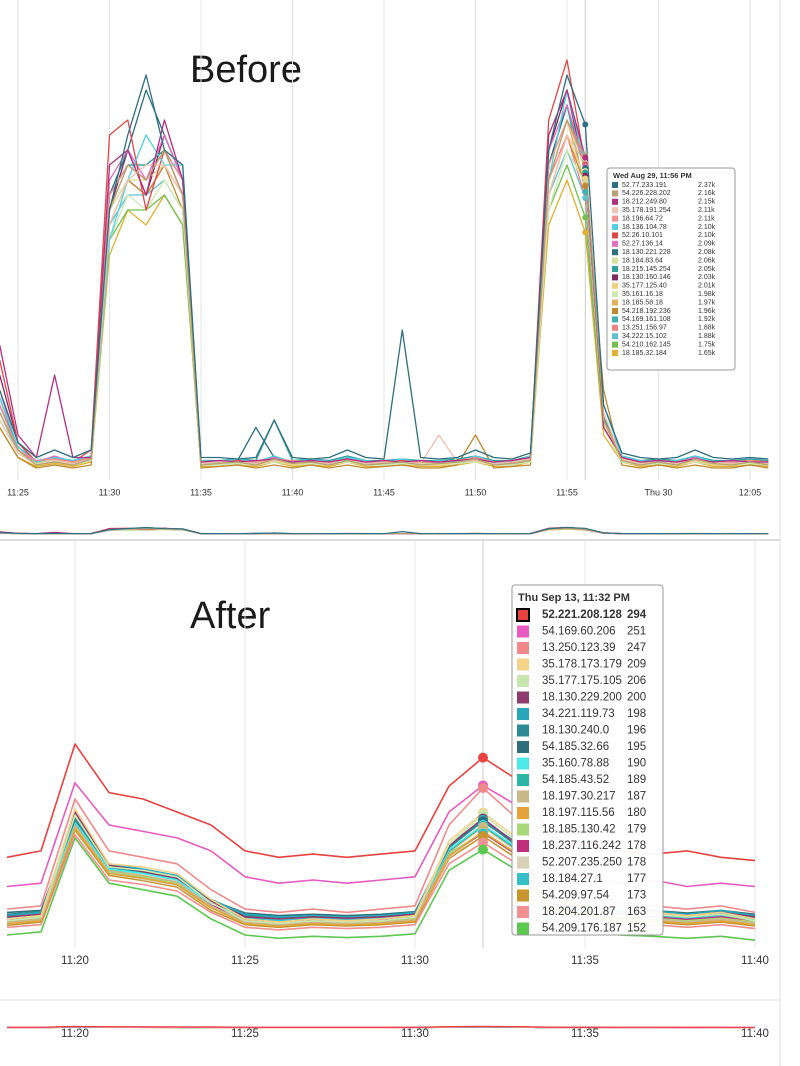 This screenshot has height=1066, width=800. Describe the element at coordinates (644, 286) in the screenshot. I see `legend-label: 35.177.125.40` at that location.